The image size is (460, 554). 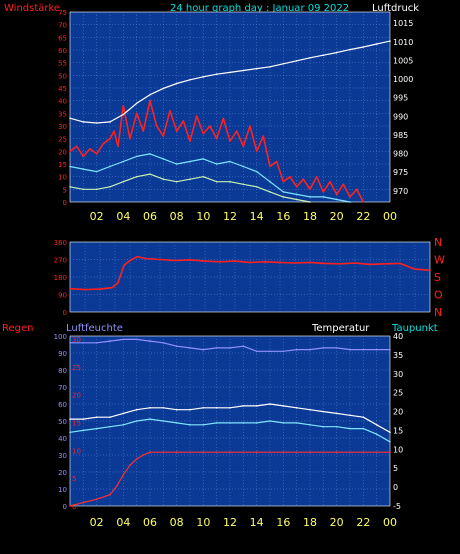 What do you see at coordinates (439, 260) in the screenshot?
I see `compass-tick-1: W` at bounding box center [439, 260].